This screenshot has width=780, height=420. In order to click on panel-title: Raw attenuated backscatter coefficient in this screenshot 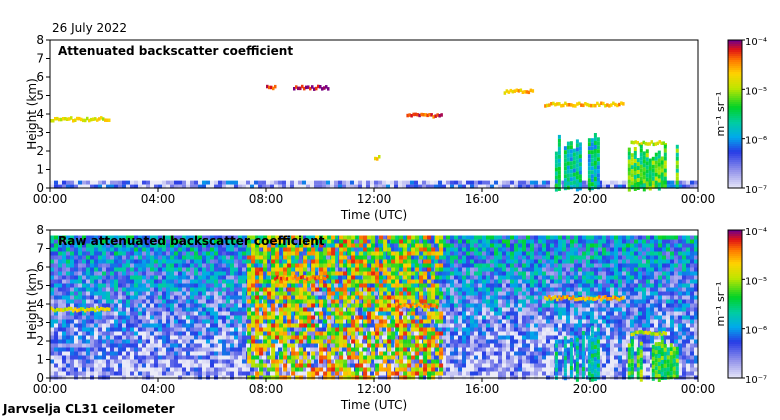, I will do `click(191, 241)`.